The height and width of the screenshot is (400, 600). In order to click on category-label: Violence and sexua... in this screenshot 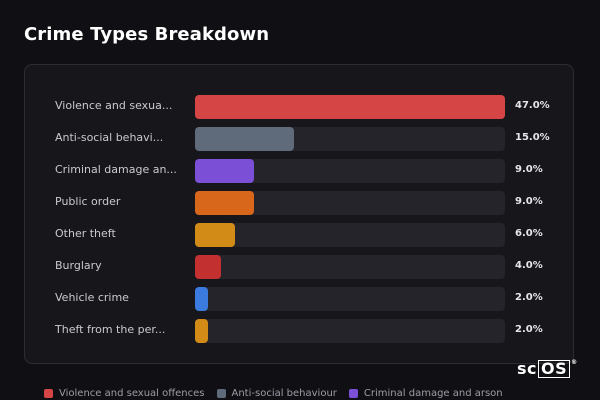, I will do `click(114, 105)`.